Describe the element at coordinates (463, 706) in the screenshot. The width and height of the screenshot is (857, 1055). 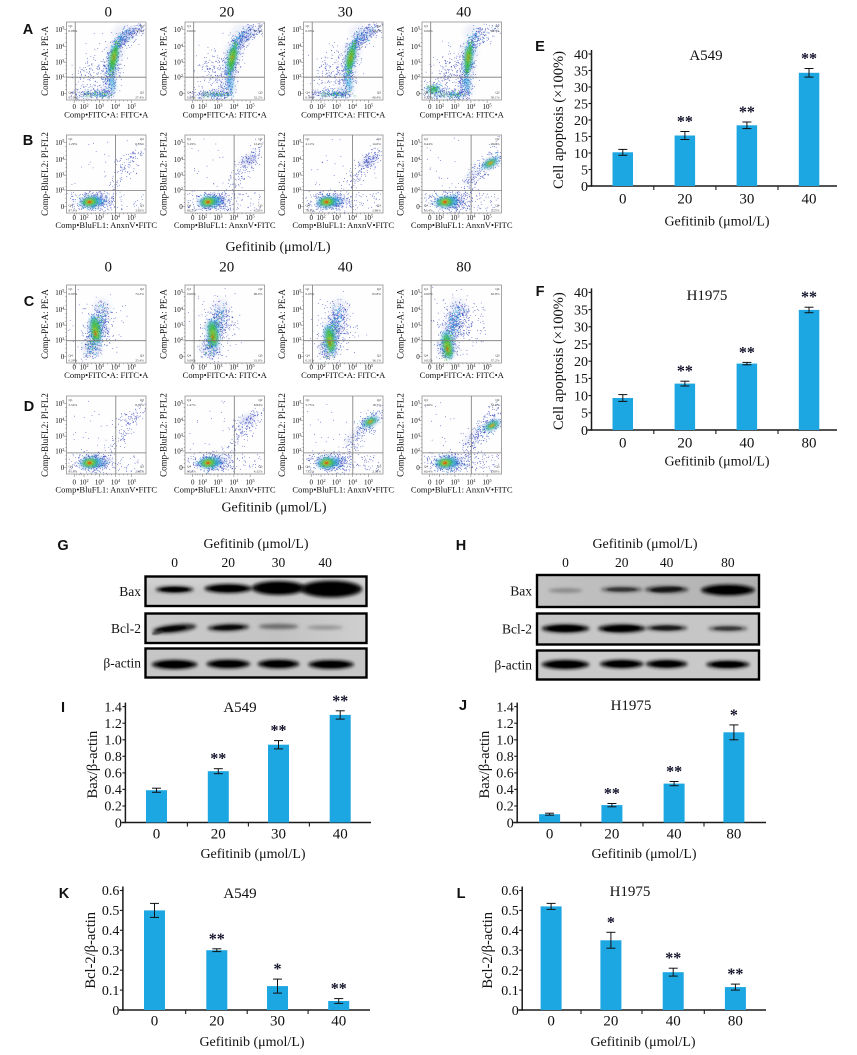
I see `svg-text: J` at that location.